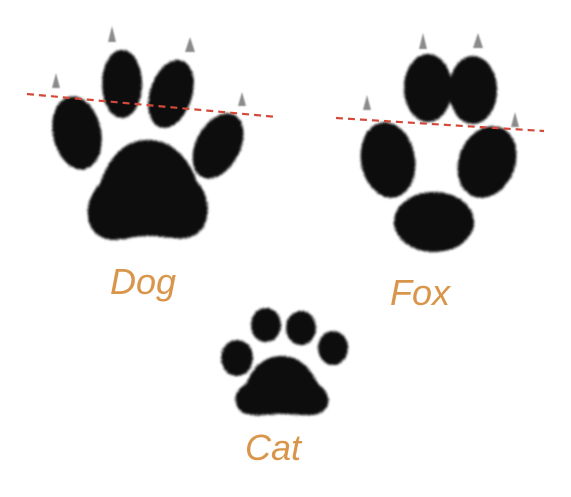 The image size is (571, 497). What do you see at coordinates (273, 447) in the screenshot?
I see `cat-label: Cat` at bounding box center [273, 447].